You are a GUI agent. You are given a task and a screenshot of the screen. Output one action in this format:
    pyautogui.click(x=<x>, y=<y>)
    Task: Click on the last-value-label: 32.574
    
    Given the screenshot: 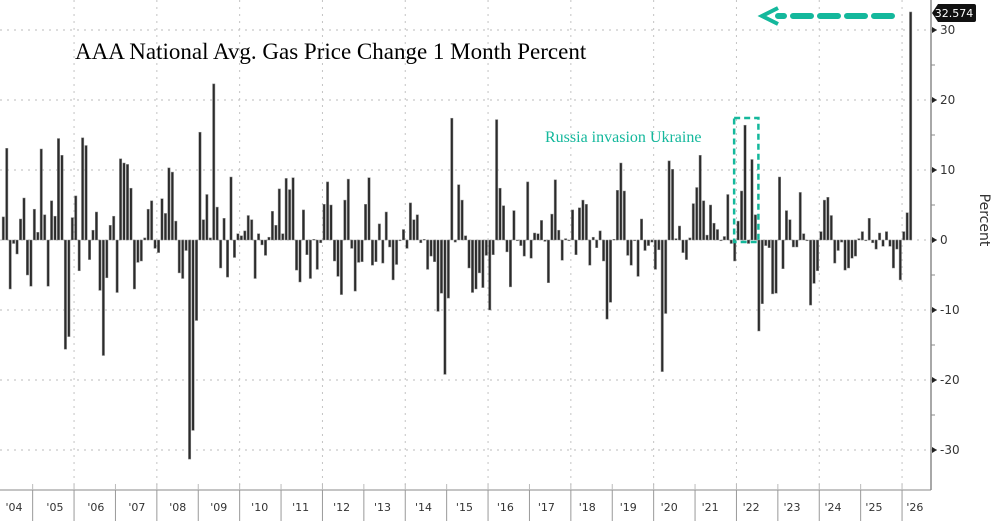 What is the action you would take?
    pyautogui.click(x=954, y=13)
    